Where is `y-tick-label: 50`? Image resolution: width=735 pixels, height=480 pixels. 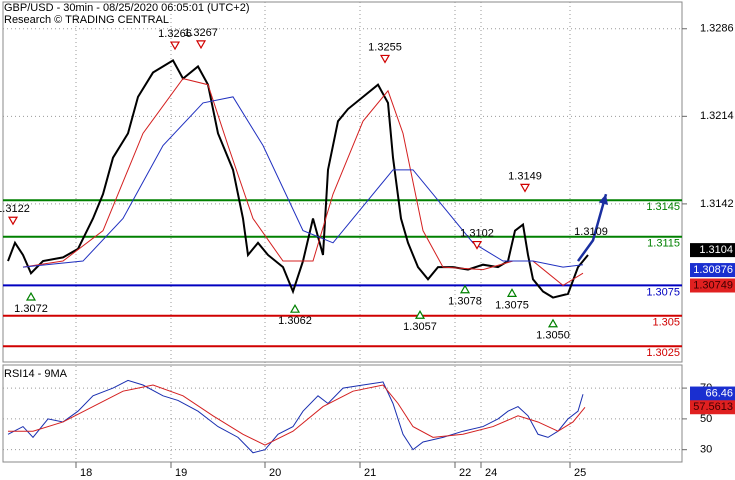
y-tick-label: 50 is located at coordinates (706, 419).